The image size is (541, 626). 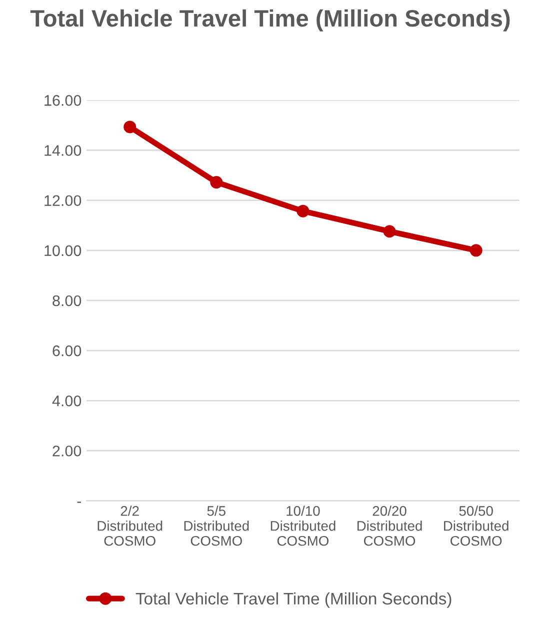 I want to click on chart-title: Total Vehicle Travel Time (Million Seconds), so click(x=270, y=20).